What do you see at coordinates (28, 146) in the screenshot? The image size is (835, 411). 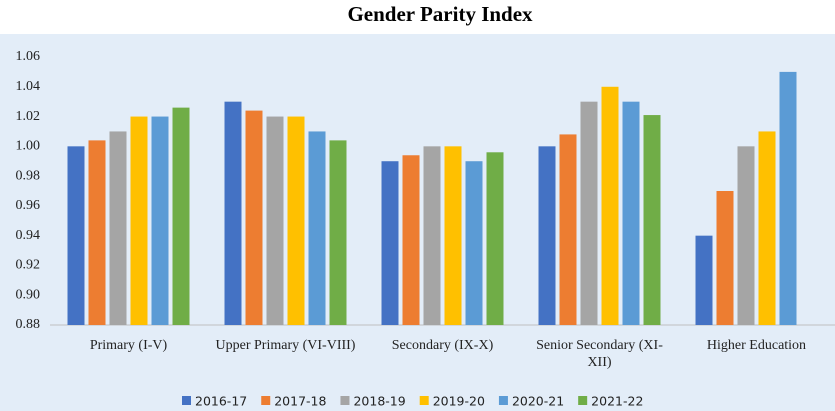 I see `y-tick-label: 1.00` at bounding box center [28, 146].